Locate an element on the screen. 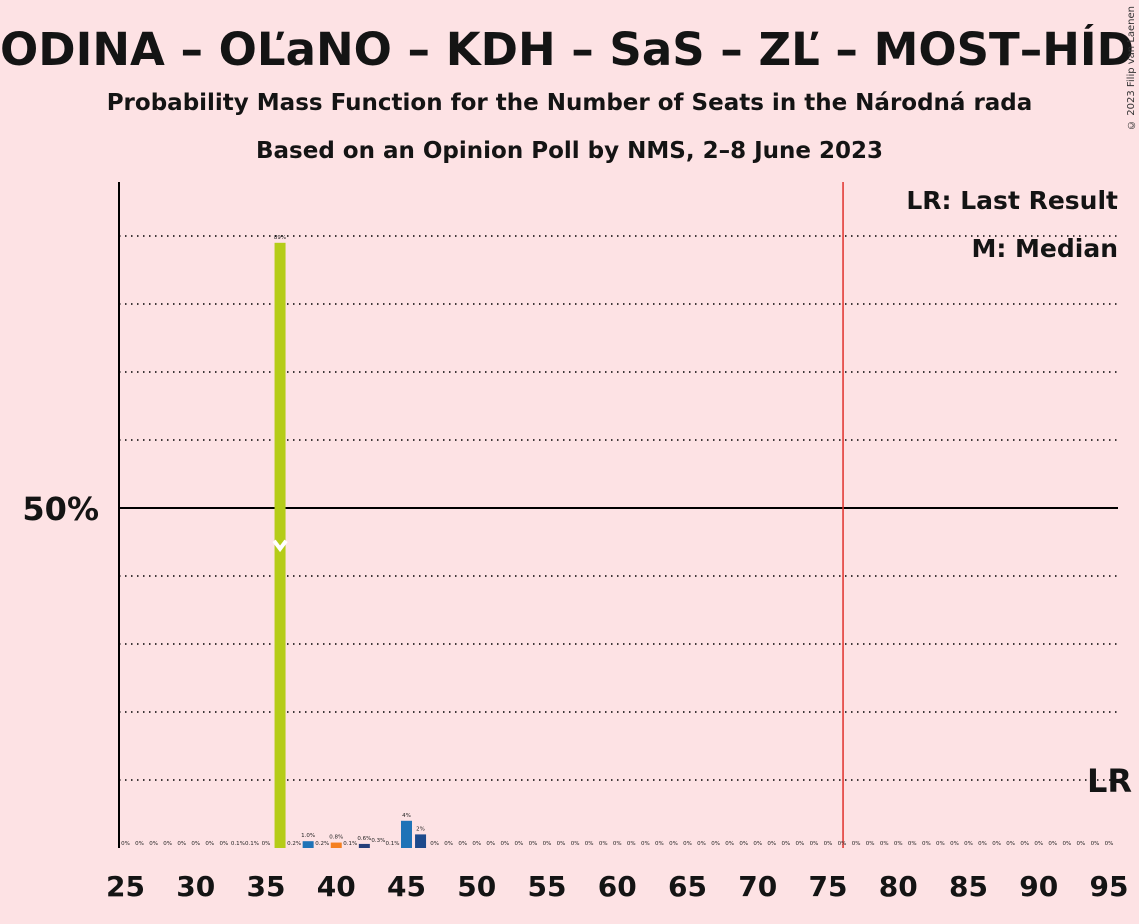 The image size is (1139, 924). bar-label-65: 0% is located at coordinates (687, 844).